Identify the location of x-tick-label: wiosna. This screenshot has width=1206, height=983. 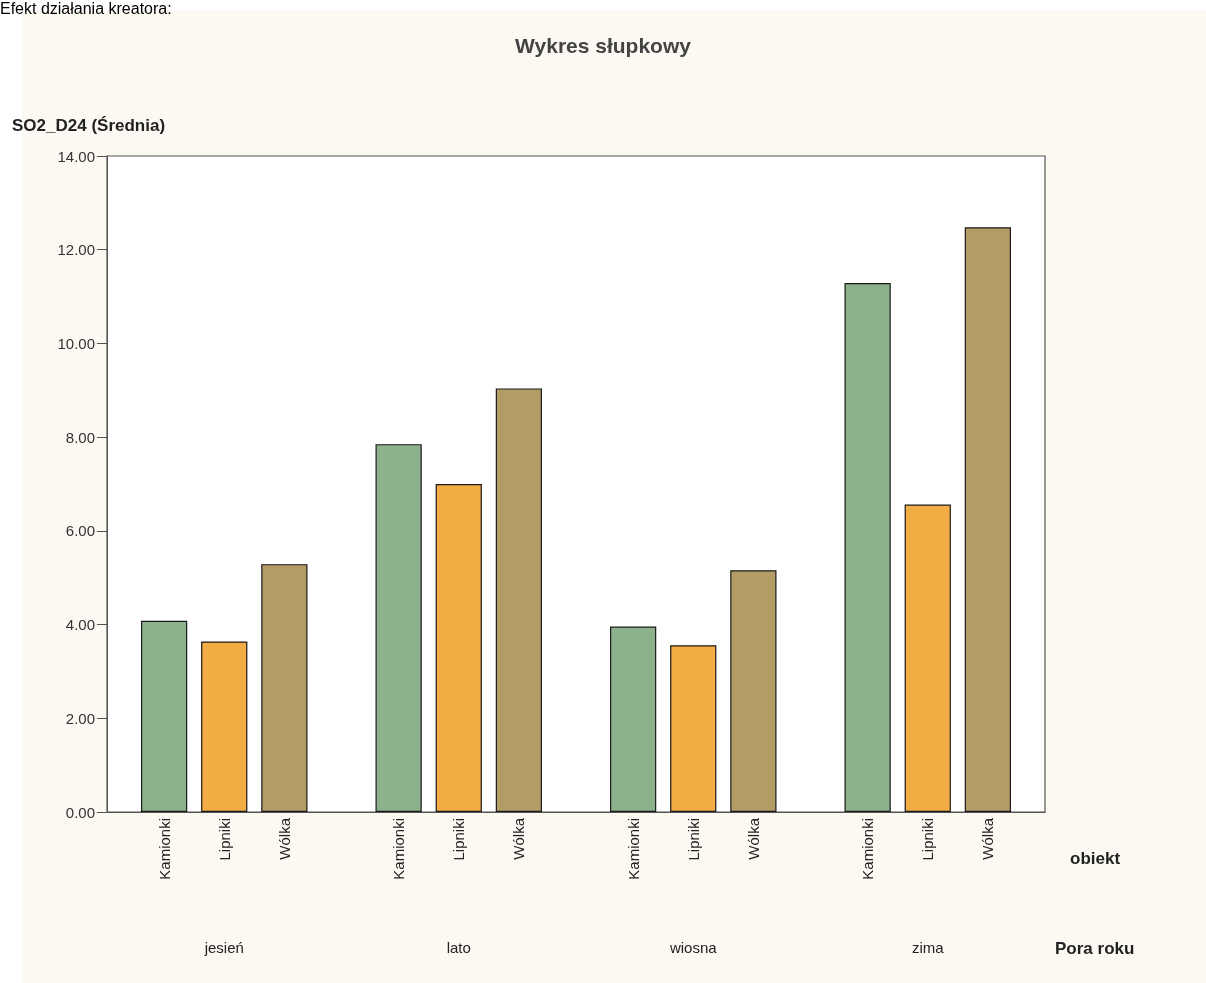
(693, 947).